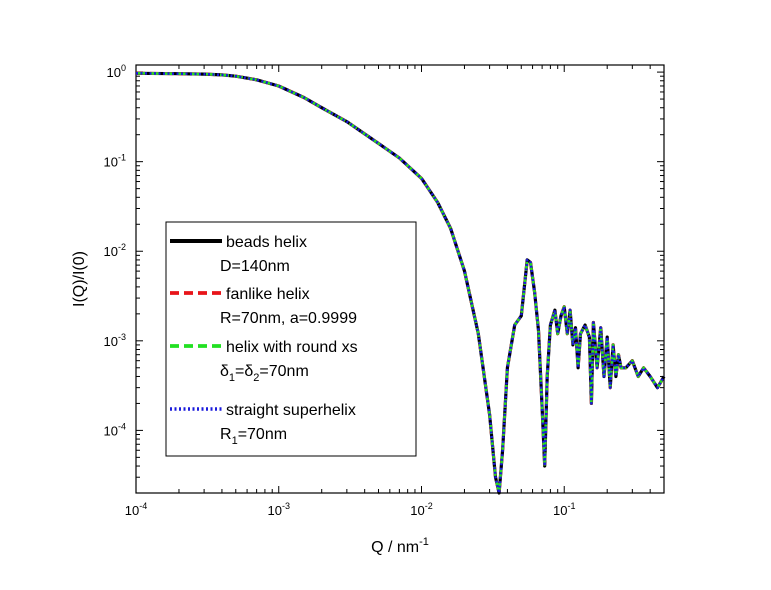  I want to click on y-tick-label: 10⁻⁴, so click(115, 429).